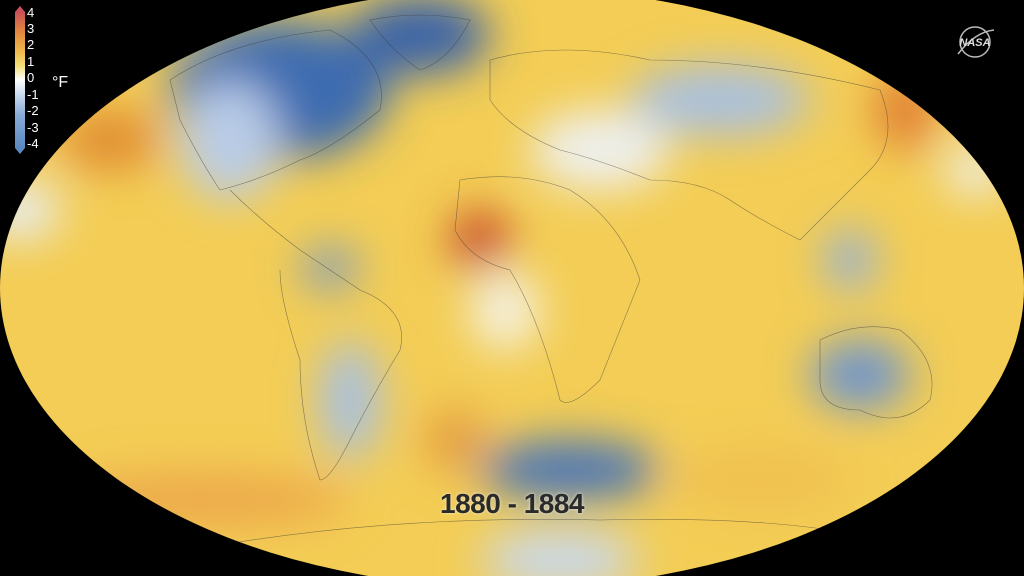  I want to click on cool-anomaly-indonesia, so click(850, 260).